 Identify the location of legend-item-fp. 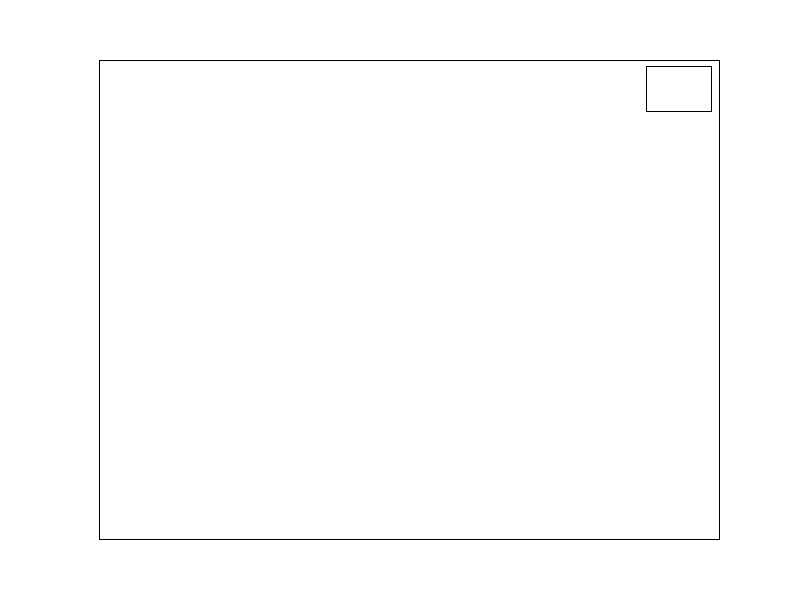
(682, 100).